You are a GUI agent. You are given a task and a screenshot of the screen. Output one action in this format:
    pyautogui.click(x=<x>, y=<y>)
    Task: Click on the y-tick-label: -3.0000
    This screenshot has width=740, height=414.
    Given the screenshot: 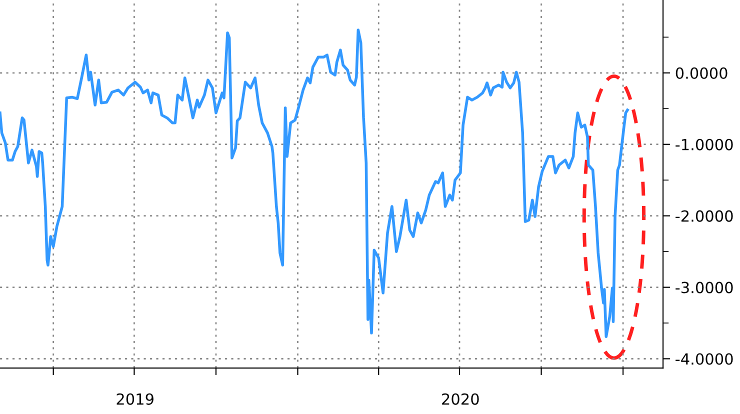 What is the action you would take?
    pyautogui.click(x=704, y=288)
    